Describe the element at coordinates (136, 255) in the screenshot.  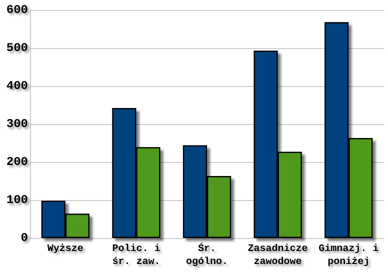
I see `x-tick-label: Polic. i śr. zaw.` at that location.